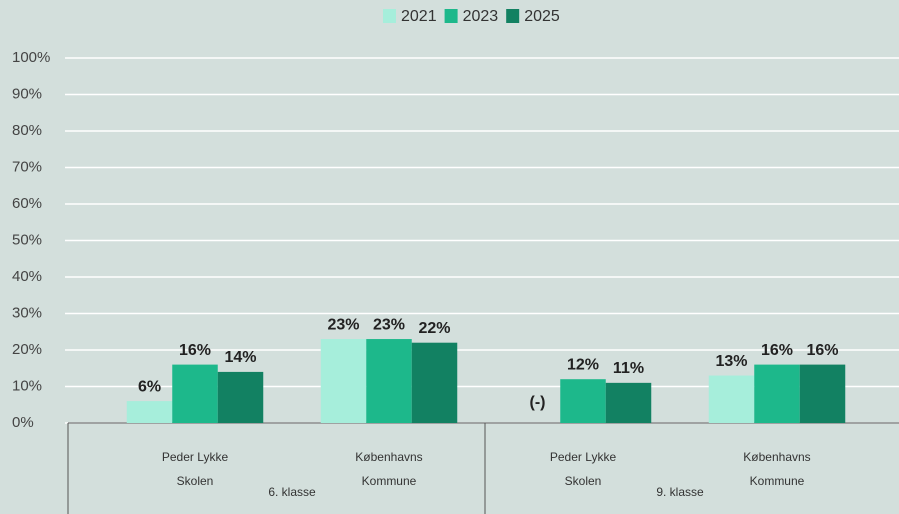  What do you see at coordinates (27, 276) in the screenshot?
I see `y-tick-label: 40%` at bounding box center [27, 276].